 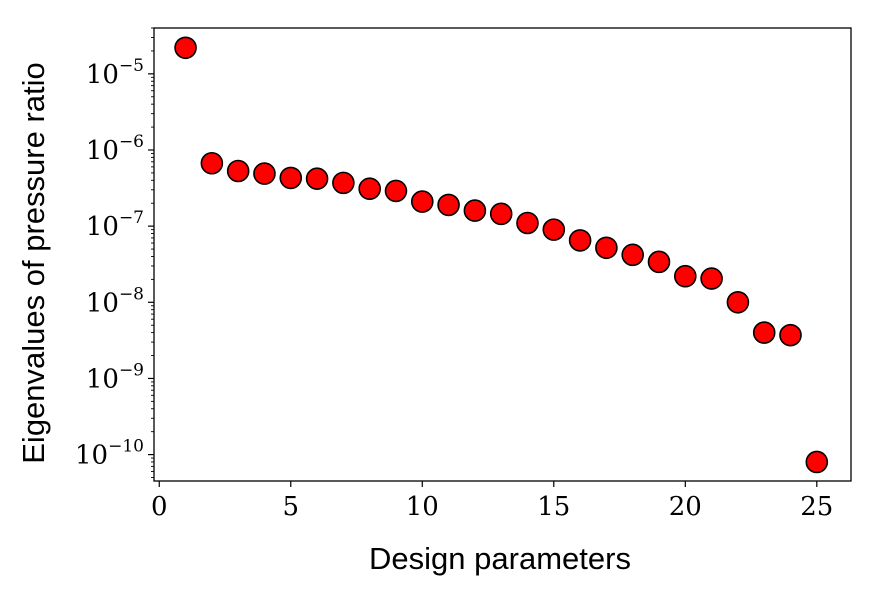 I want to click on y-tick-label: 10⁻⁷, so click(x=115, y=225).